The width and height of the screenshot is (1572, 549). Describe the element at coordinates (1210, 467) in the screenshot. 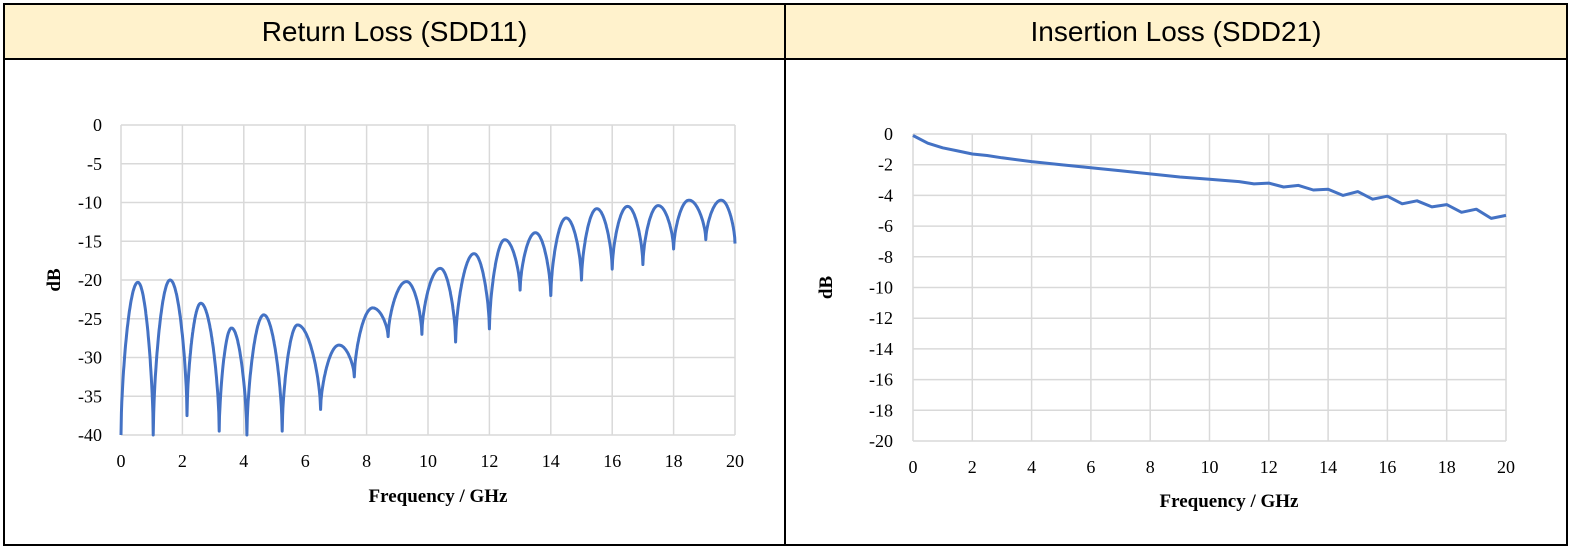

I see `chart2-x-tick-label: 10` at that location.